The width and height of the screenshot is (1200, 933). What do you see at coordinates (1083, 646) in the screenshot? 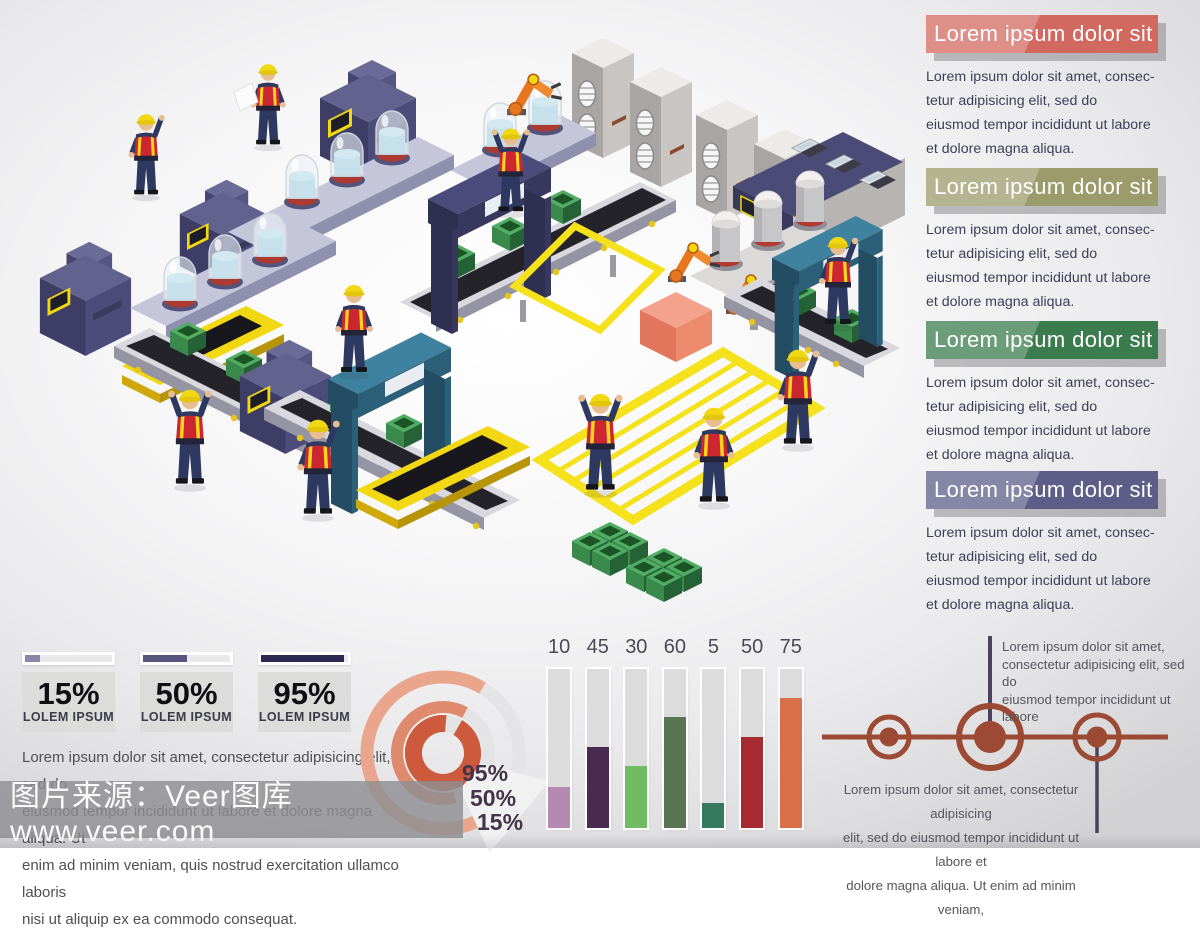
I see `annotation-line: Lorem ipsum dolor sit amet,` at bounding box center [1083, 646].